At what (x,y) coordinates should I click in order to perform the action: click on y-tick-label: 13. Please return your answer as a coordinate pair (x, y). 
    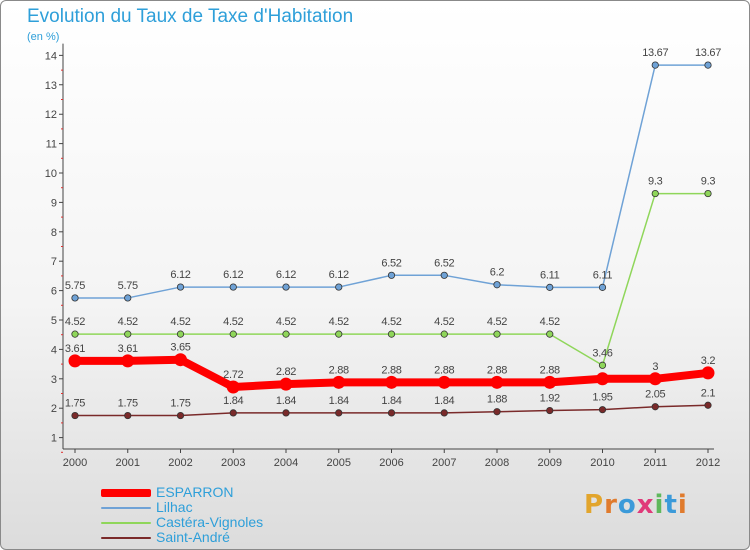
    Looking at the image, I should click on (51, 86).